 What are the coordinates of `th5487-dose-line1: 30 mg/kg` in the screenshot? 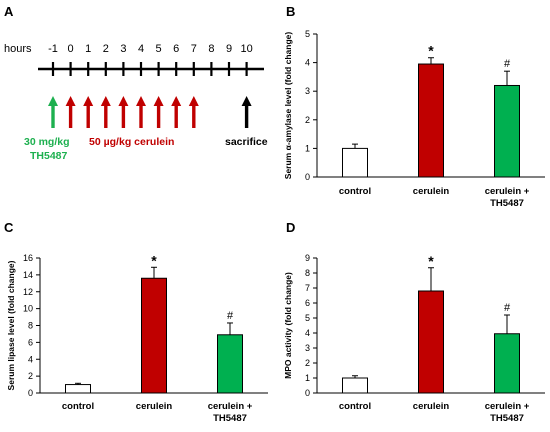 It's located at (47, 142).